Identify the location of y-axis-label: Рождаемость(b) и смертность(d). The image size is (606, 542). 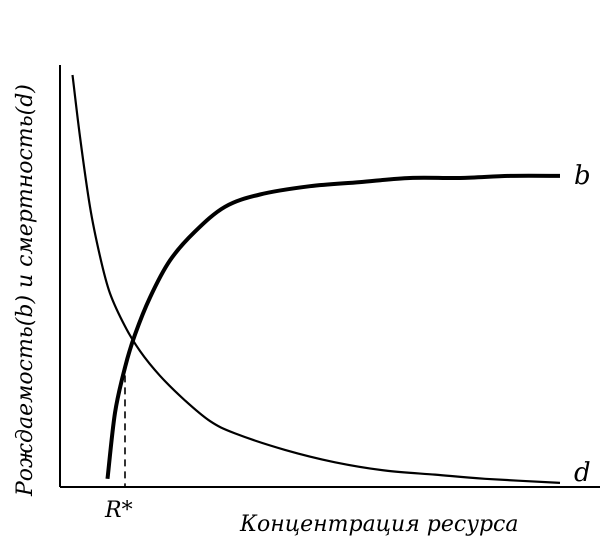
(25, 290).